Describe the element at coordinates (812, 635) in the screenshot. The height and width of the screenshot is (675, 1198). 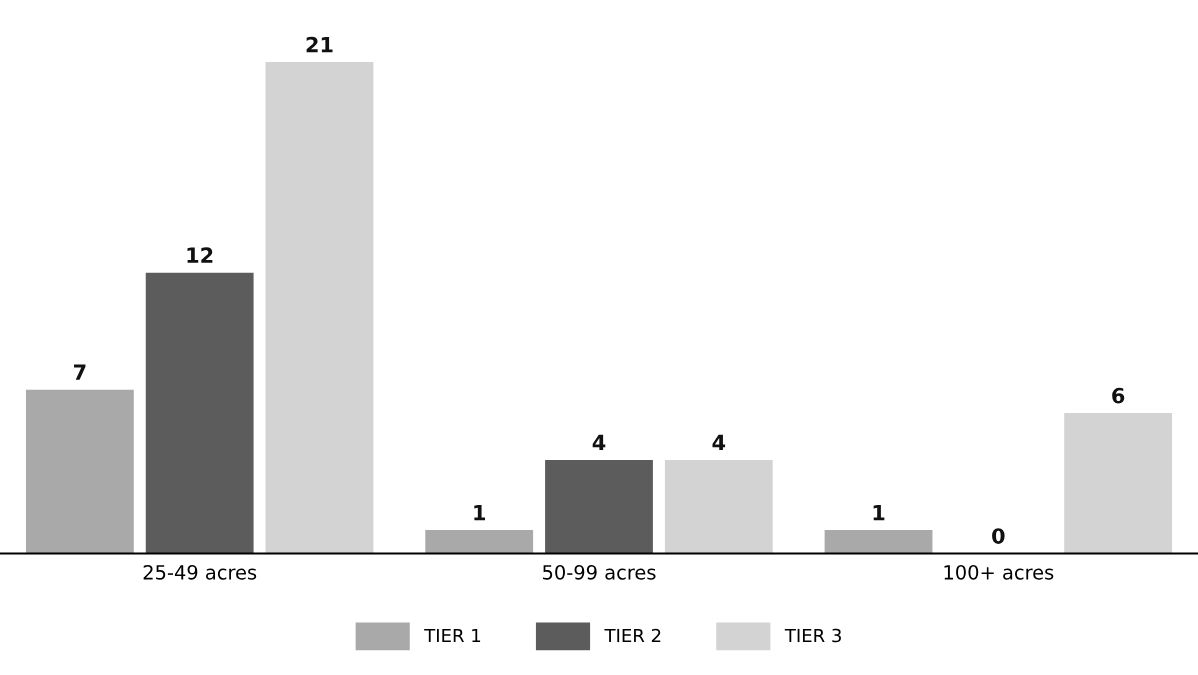
I see `legend-label: TIER 3` at that location.